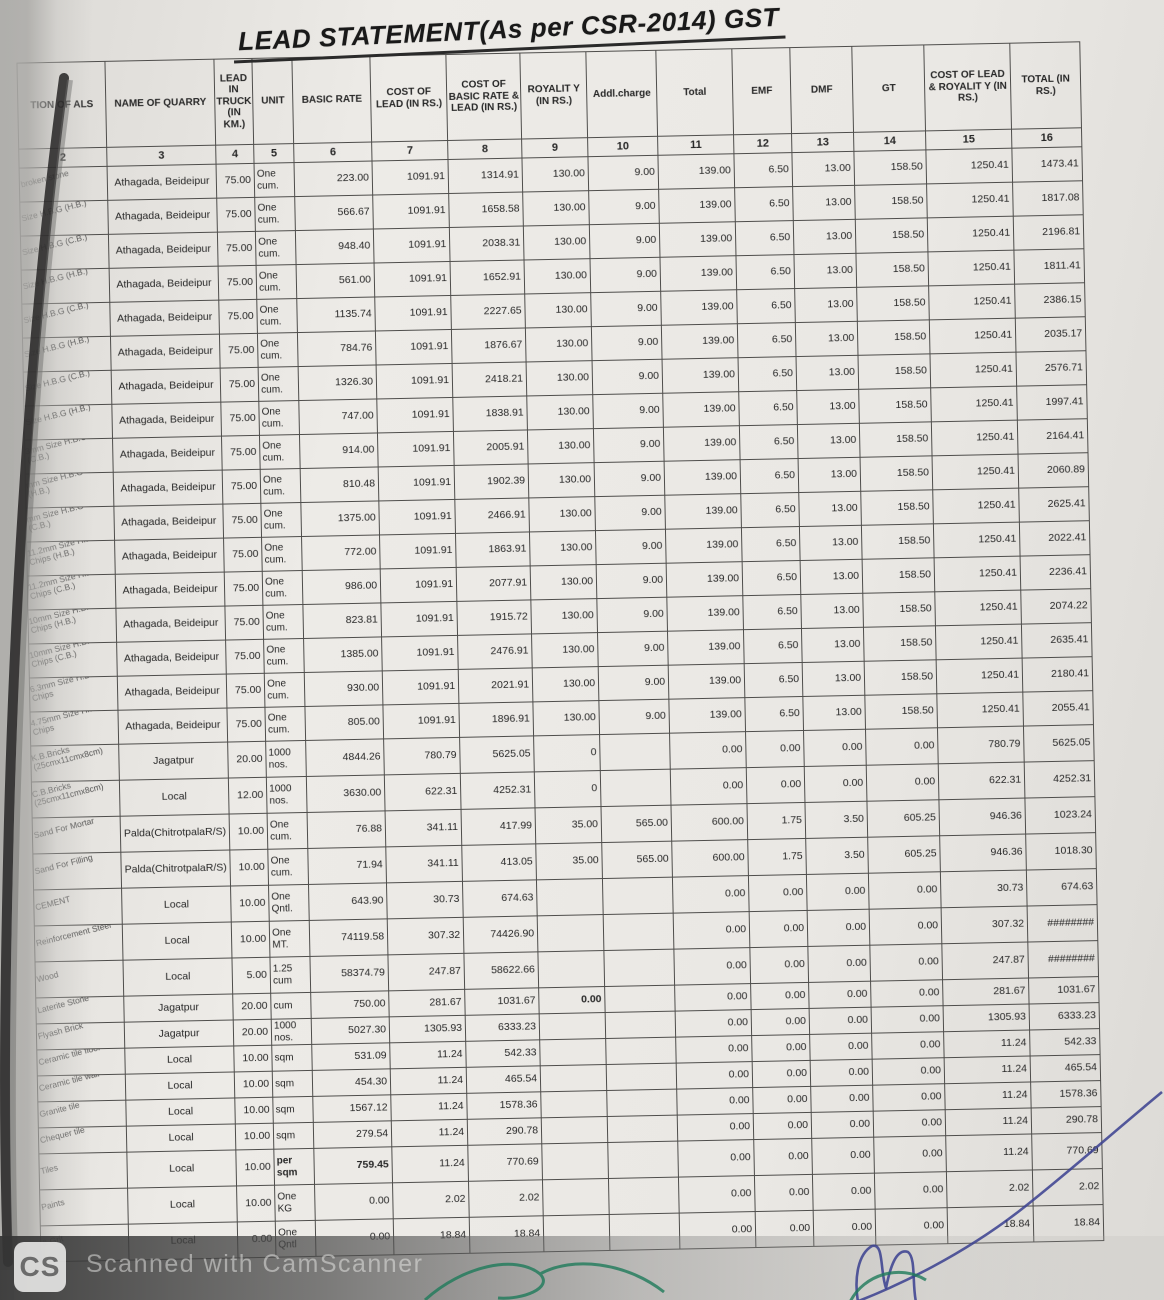  Describe the element at coordinates (1066, 1094) in the screenshot. I see `cell-tot: 1578.36` at that location.